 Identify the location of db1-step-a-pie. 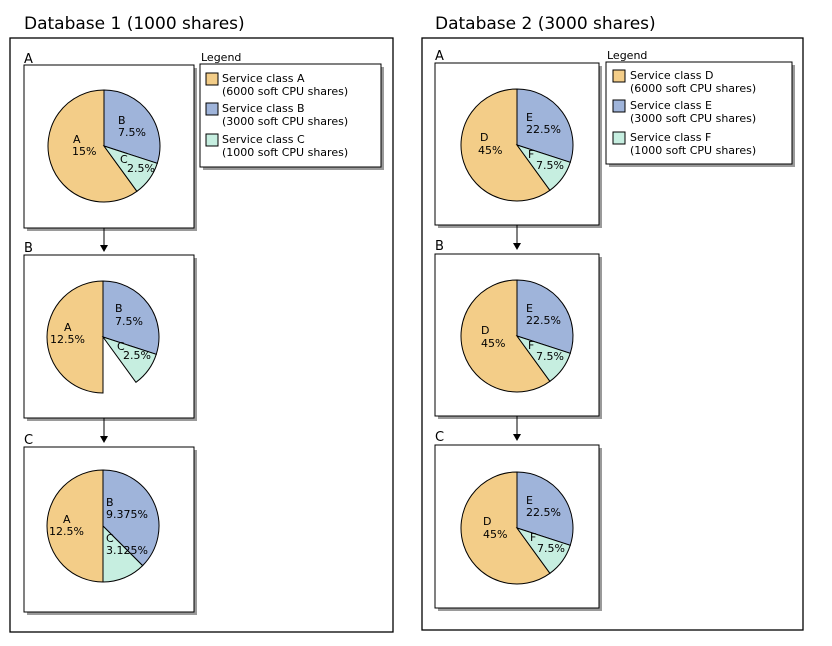
(104, 146).